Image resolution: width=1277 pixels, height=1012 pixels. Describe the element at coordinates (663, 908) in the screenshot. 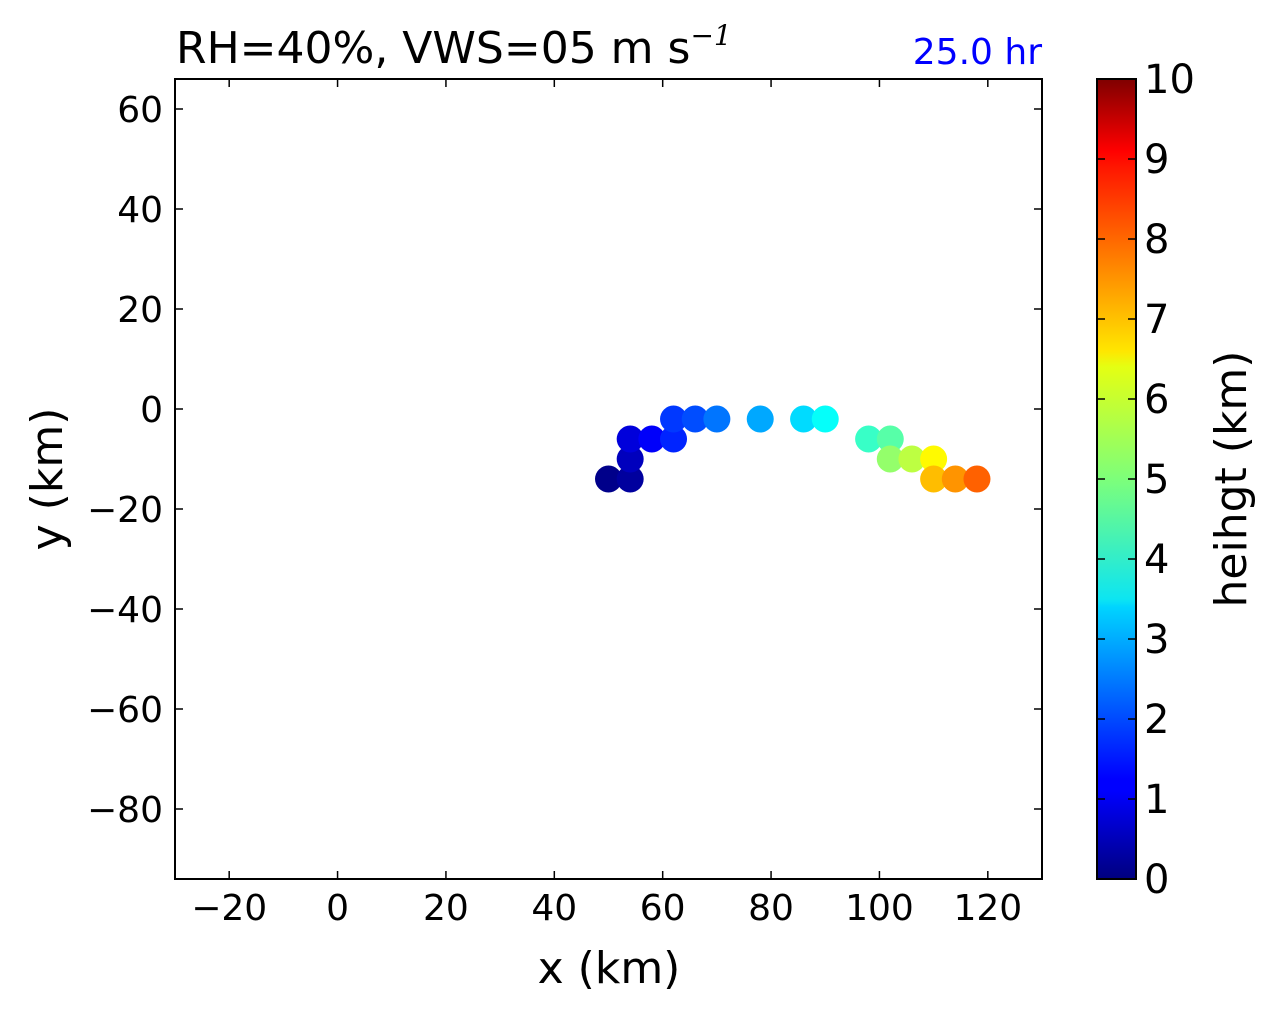

I see `x-tick-label: 60` at that location.